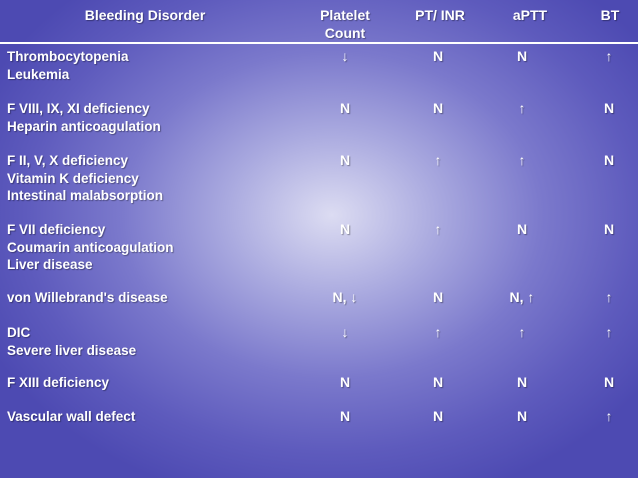 The width and height of the screenshot is (638, 478). I want to click on aptt-cell: N, ↑, so click(522, 297).